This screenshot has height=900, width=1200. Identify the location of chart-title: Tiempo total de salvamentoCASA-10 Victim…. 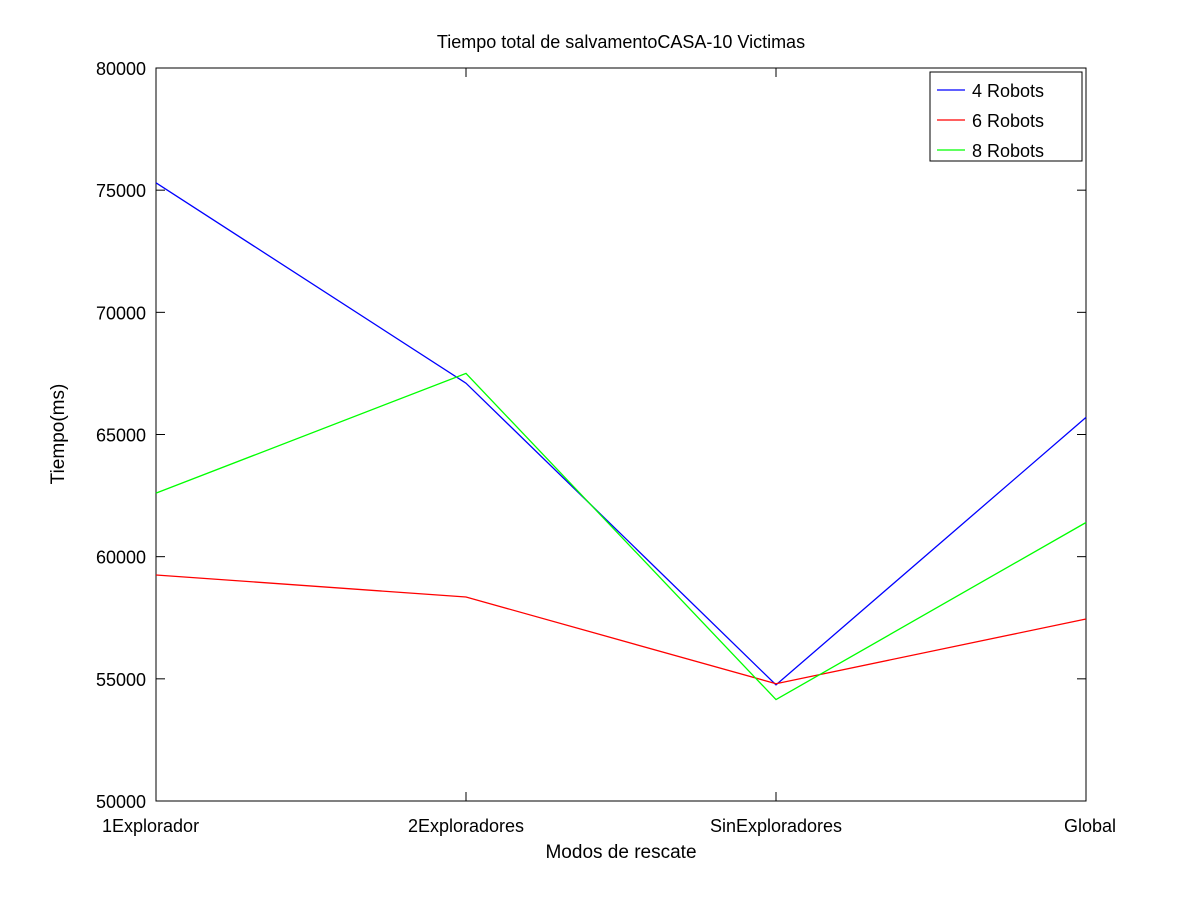
(621, 42).